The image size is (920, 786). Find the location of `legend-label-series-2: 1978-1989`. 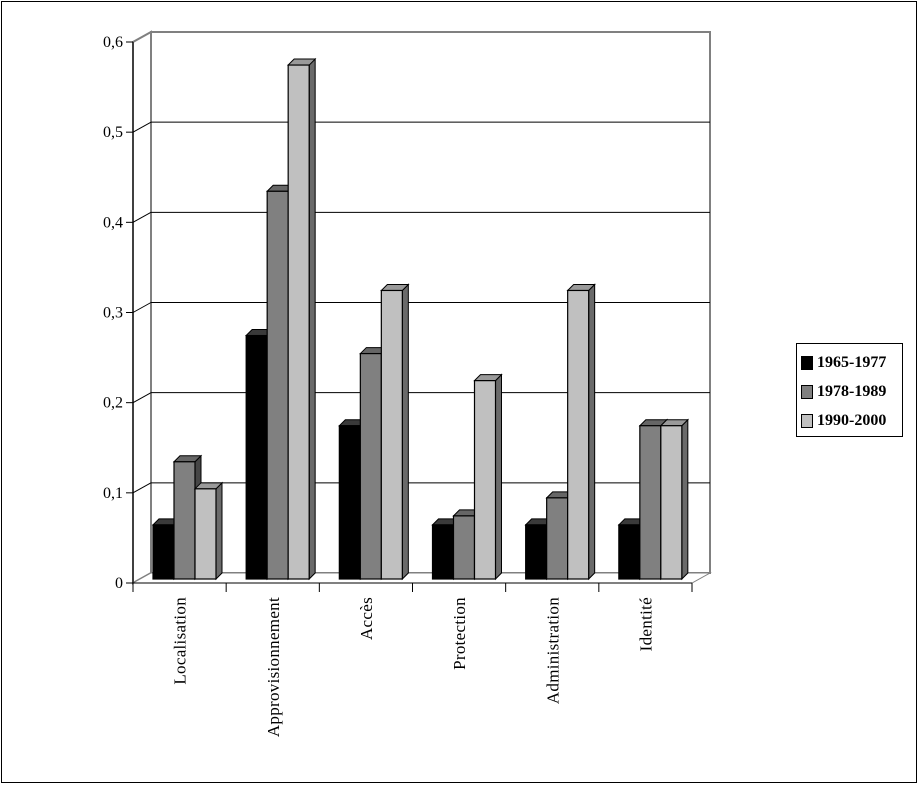

legend-label-series-2: 1978-1989 is located at coordinates (852, 391).